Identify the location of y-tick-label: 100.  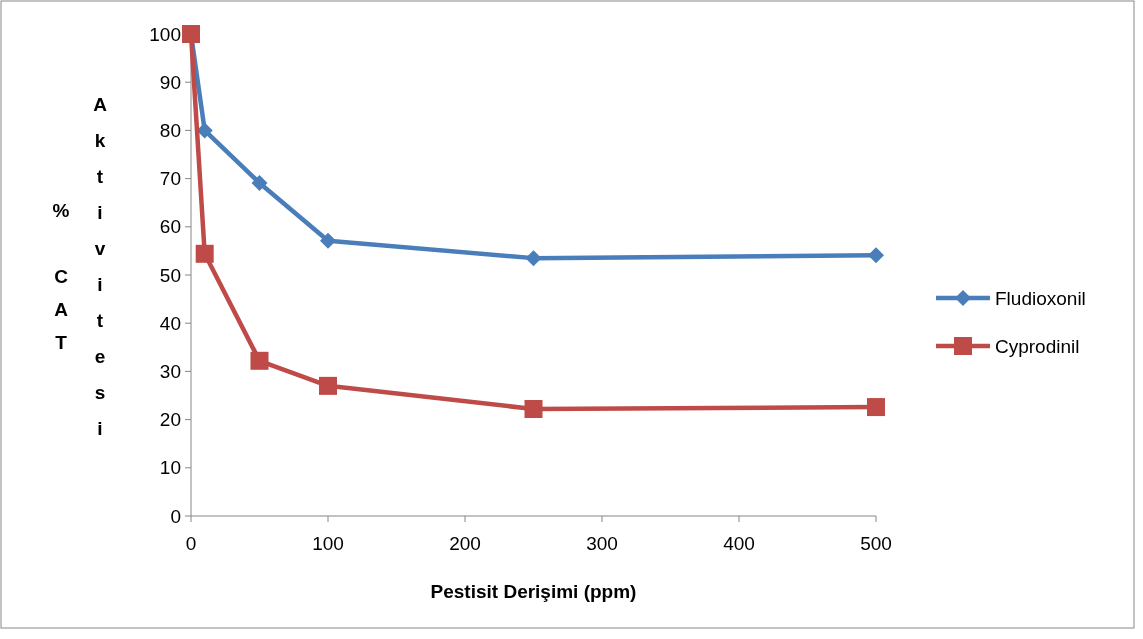
(165, 34).